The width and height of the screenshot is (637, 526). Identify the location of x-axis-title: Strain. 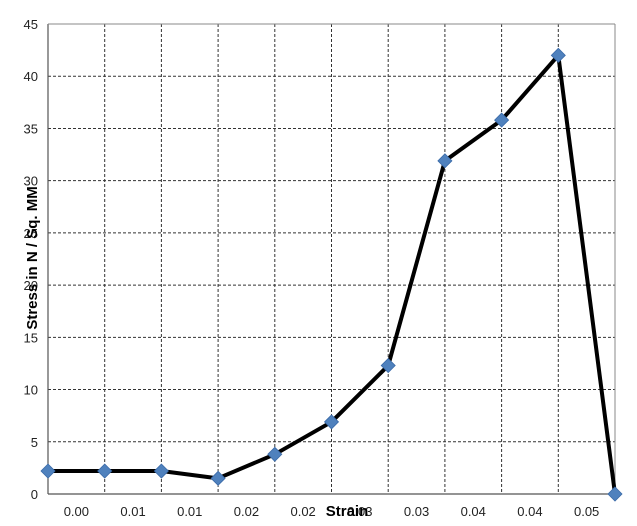
(347, 511).